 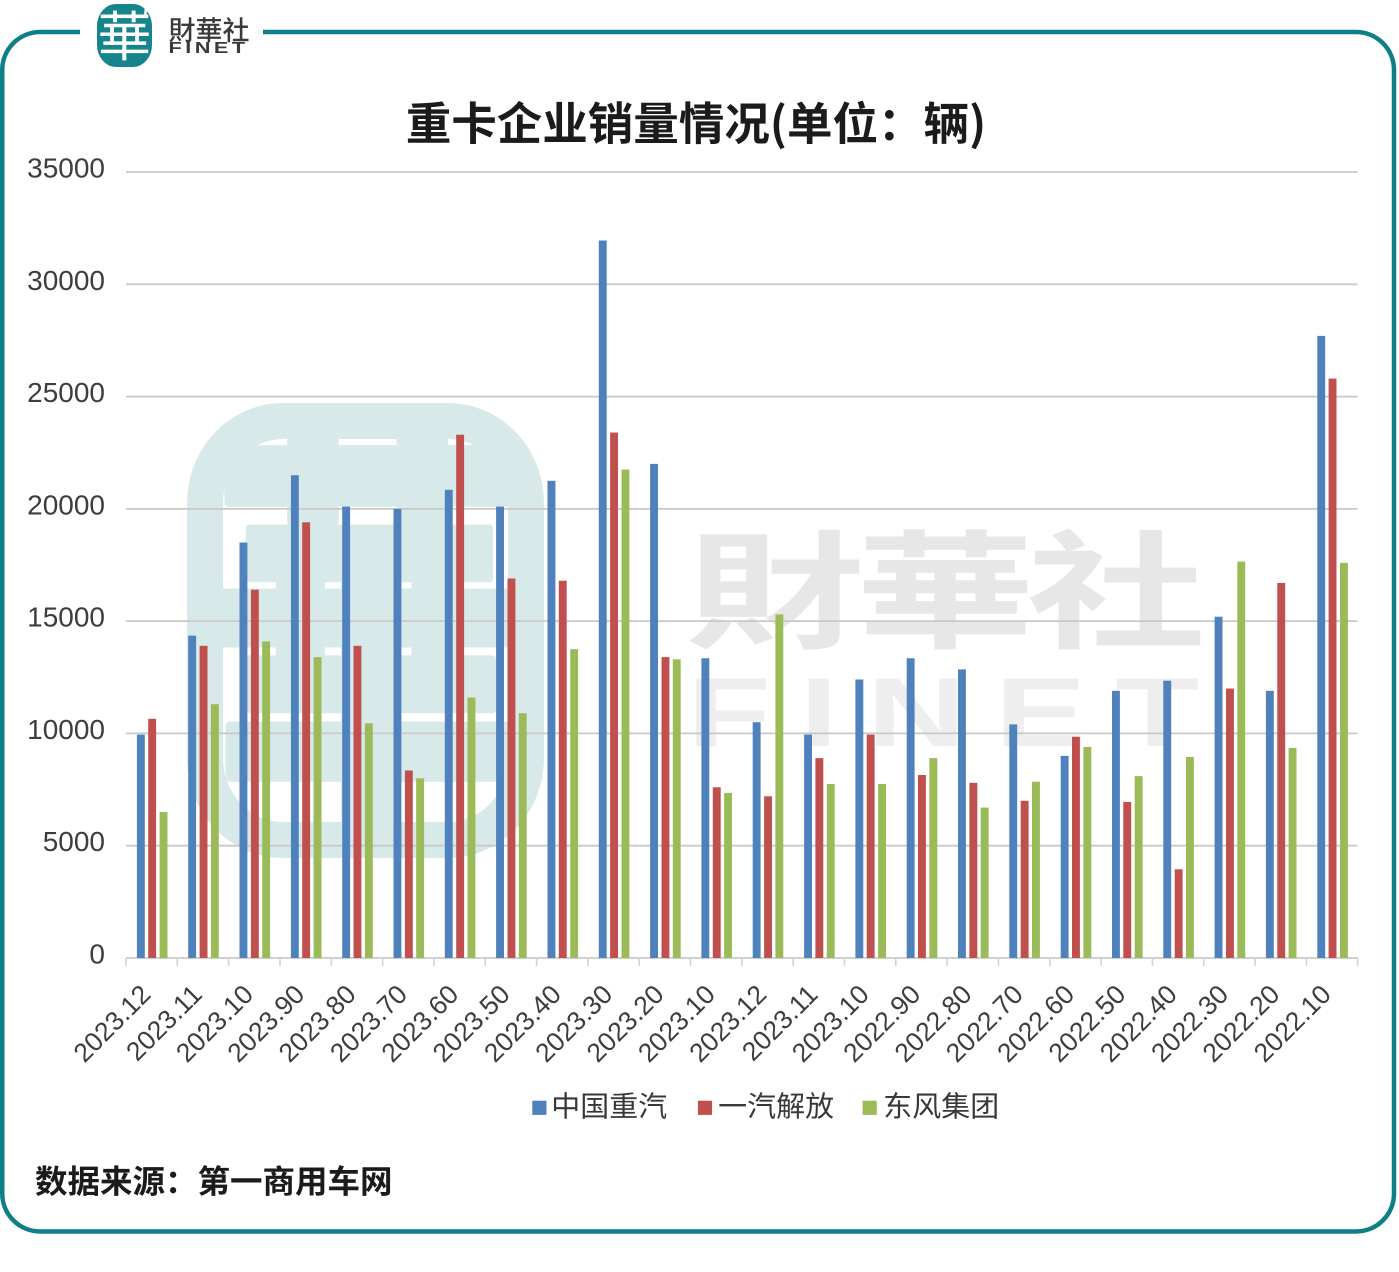 I want to click on svg-text: 10000, so click(x=66, y=729).